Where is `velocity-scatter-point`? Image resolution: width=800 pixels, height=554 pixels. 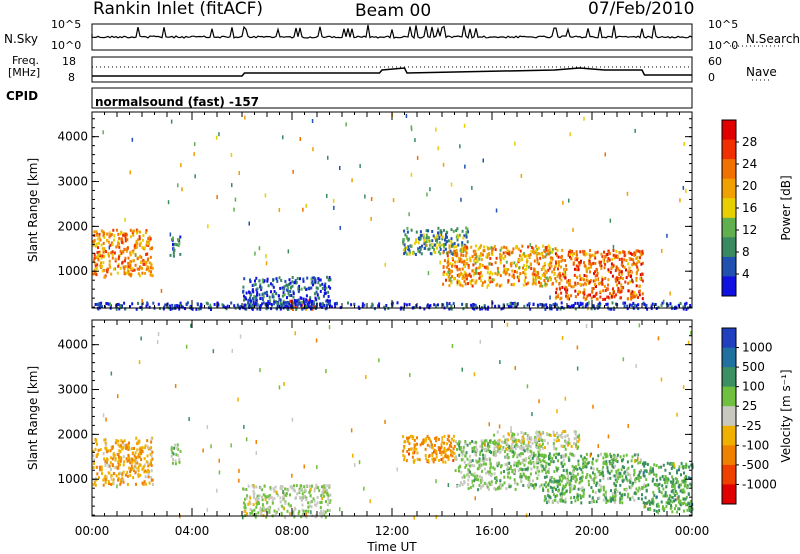 velocity-scatter-point is located at coordinates (189, 419).